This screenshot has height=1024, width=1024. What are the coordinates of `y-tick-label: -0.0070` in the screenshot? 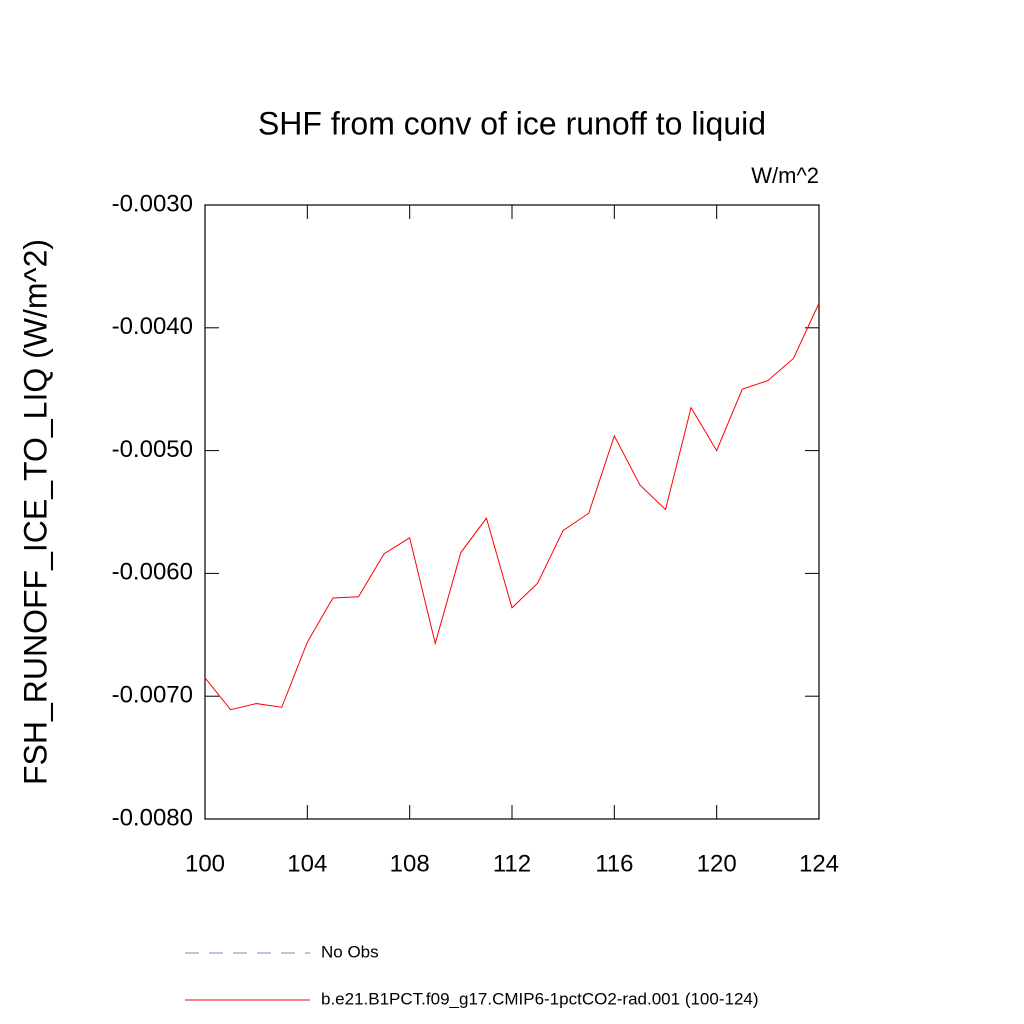 It's located at (152, 695).